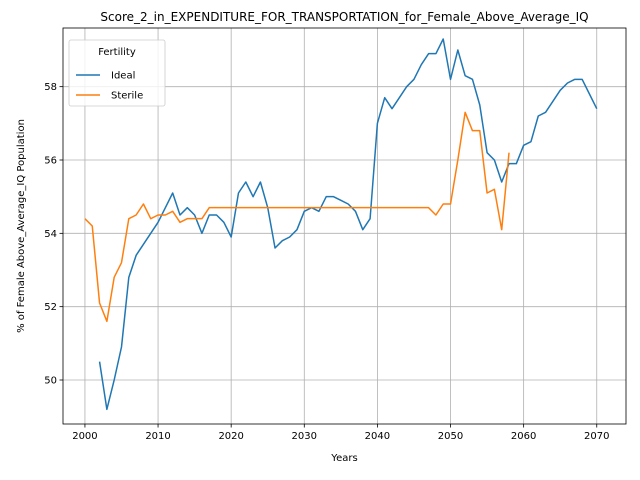  What do you see at coordinates (377, 436) in the screenshot?
I see `x-tick-label: 2040` at bounding box center [377, 436].